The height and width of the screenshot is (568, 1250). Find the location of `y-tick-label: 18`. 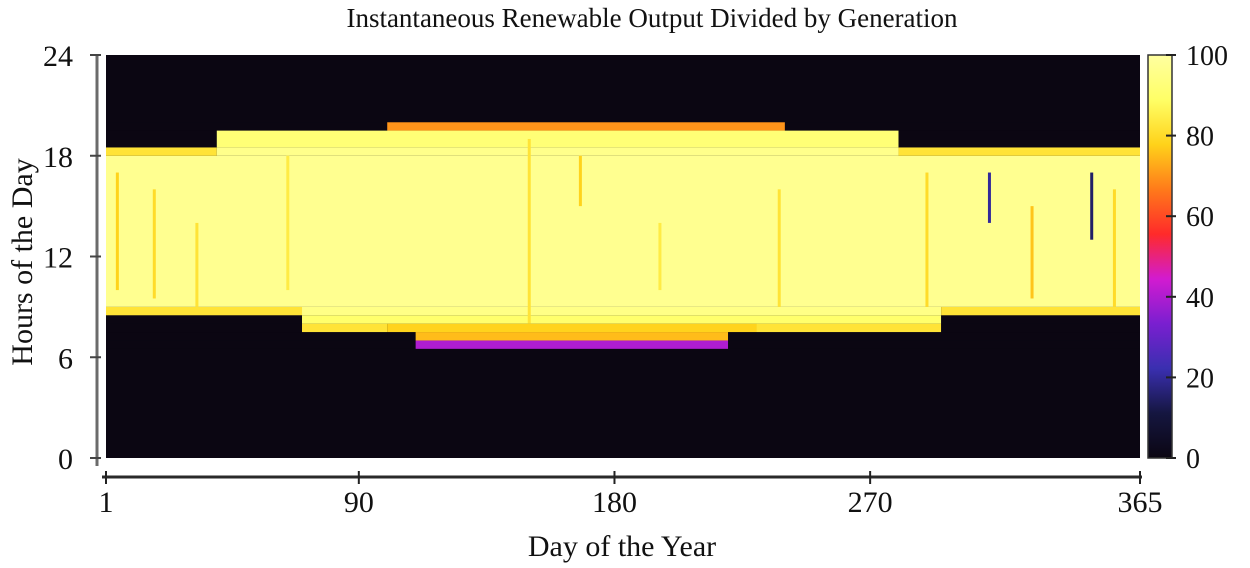

y-tick-label: 18 is located at coordinates (58, 157).